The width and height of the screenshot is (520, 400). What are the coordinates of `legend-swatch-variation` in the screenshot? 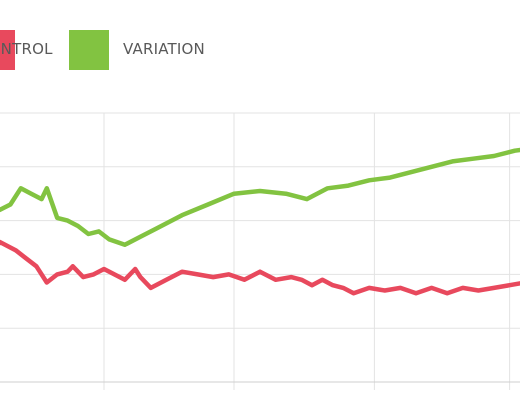 It's located at (89, 50).